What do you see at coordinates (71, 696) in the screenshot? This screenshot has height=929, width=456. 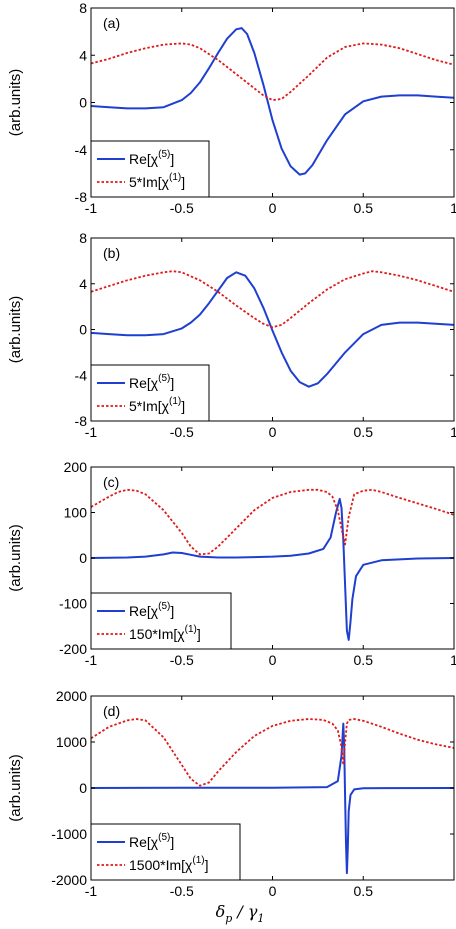 I see `y-tick-label: 2000` at bounding box center [71, 696].